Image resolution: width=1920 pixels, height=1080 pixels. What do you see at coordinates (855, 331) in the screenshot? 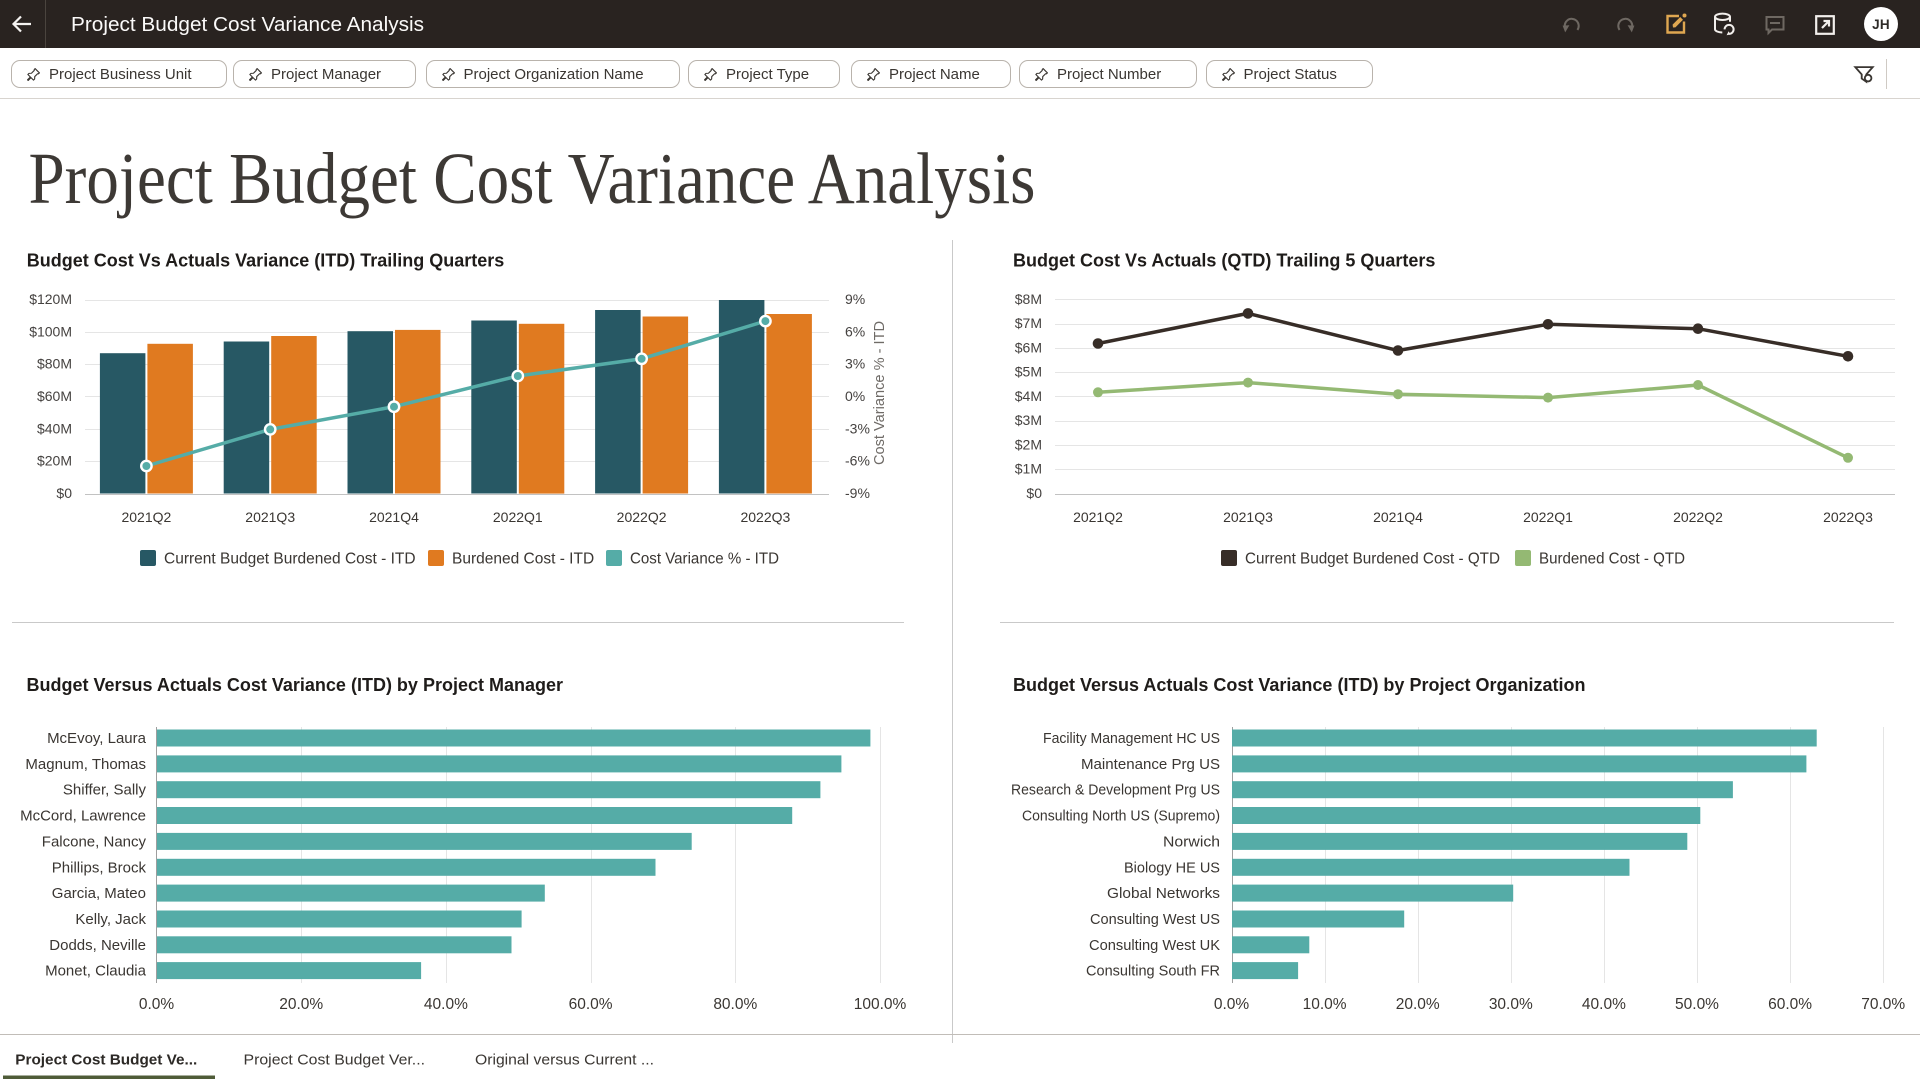
I see `svg-text: 6%` at bounding box center [855, 331].